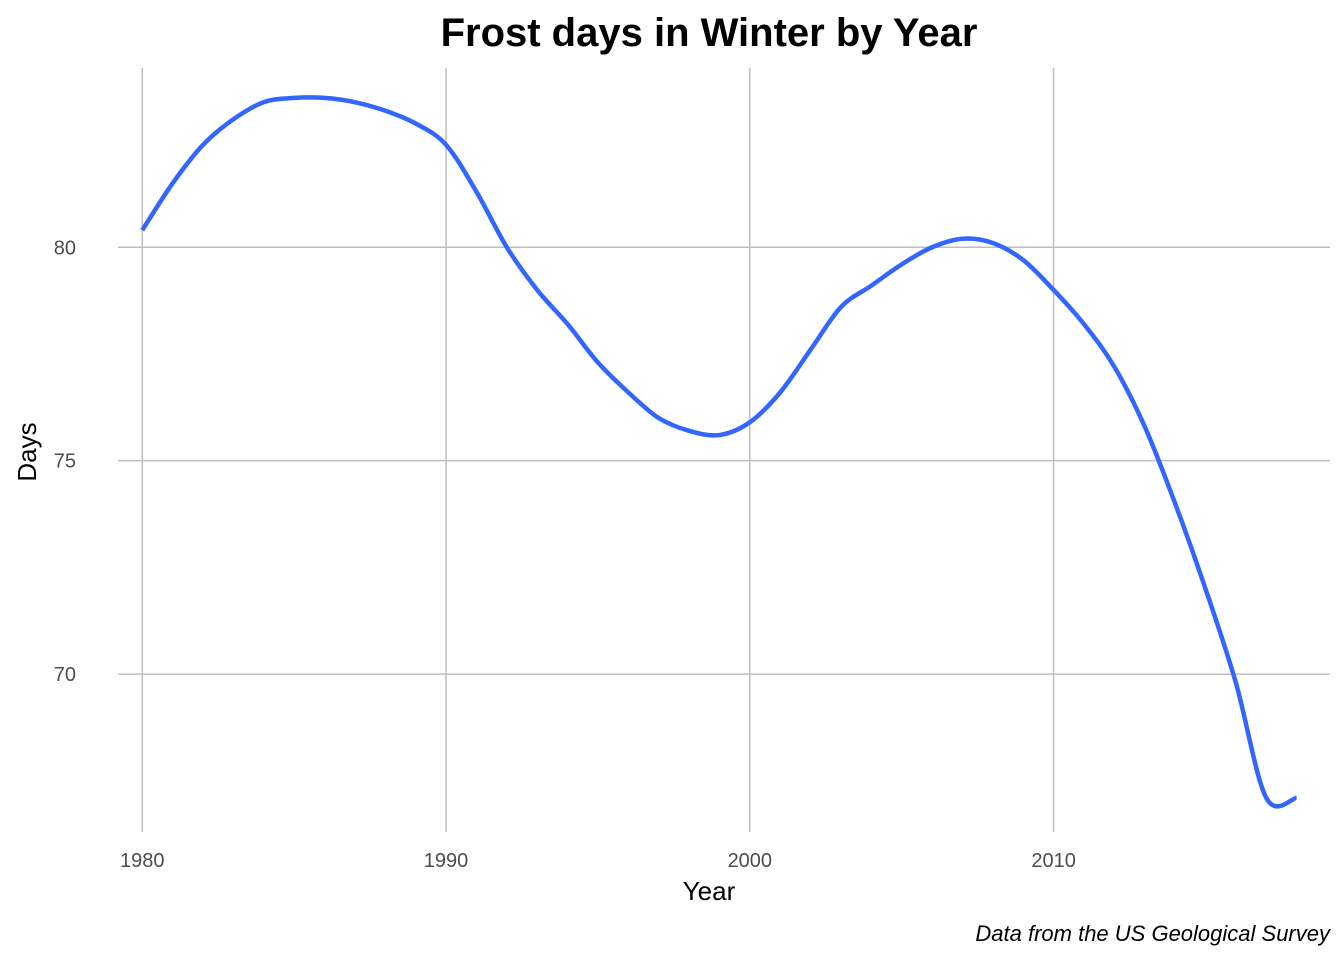 This screenshot has width=1344, height=960. I want to click on x-tick-label: 2010, so click(1053, 861).